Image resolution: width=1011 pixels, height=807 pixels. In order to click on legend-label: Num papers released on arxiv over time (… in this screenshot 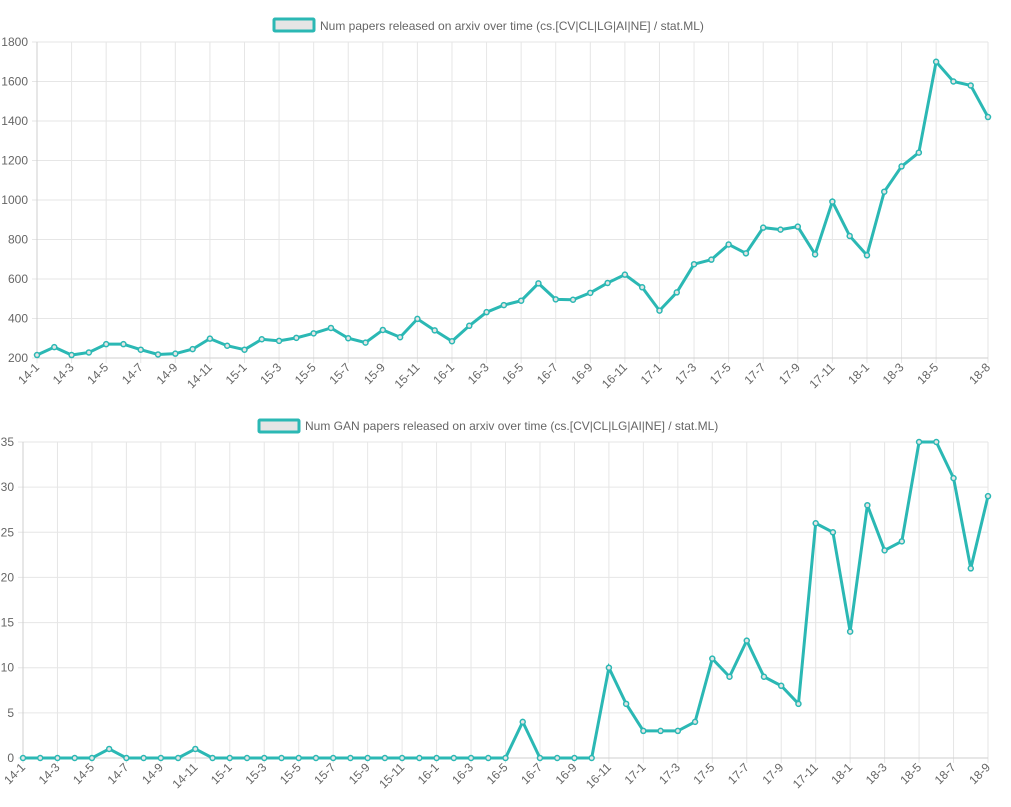, I will do `click(512, 26)`.